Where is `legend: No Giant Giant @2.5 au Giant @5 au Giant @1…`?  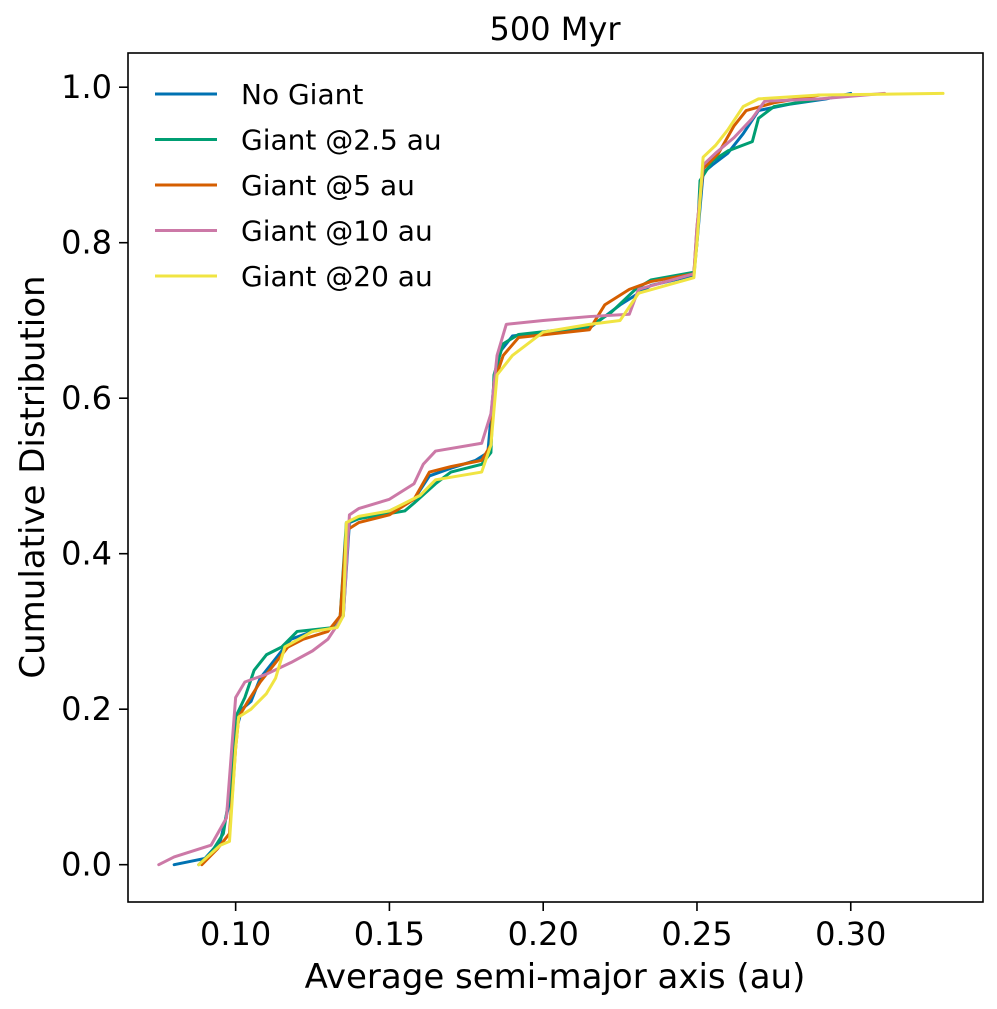 legend: No Giant Giant @2.5 au Giant @5 au Giant @1… is located at coordinates (298, 185).